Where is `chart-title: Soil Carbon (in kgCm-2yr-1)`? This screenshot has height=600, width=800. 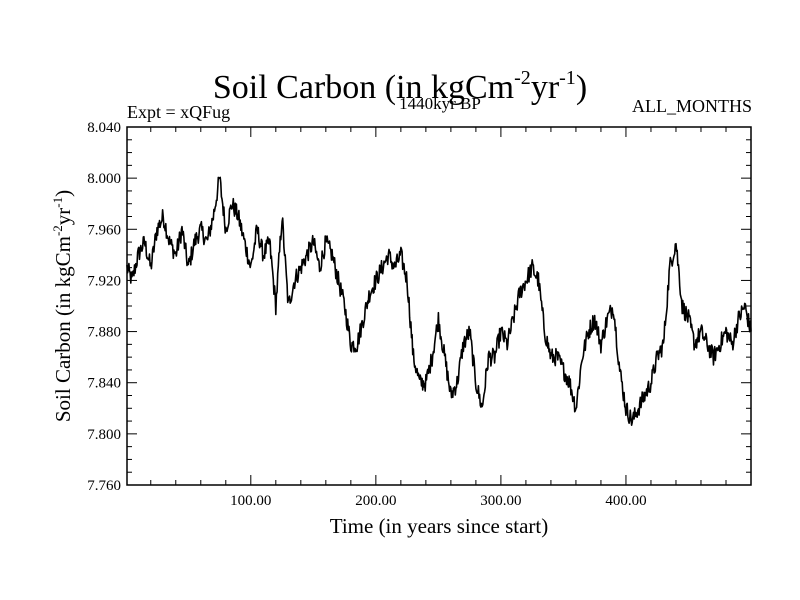 chart-title: Soil Carbon (in kgCm-2yr-1) is located at coordinates (400, 86).